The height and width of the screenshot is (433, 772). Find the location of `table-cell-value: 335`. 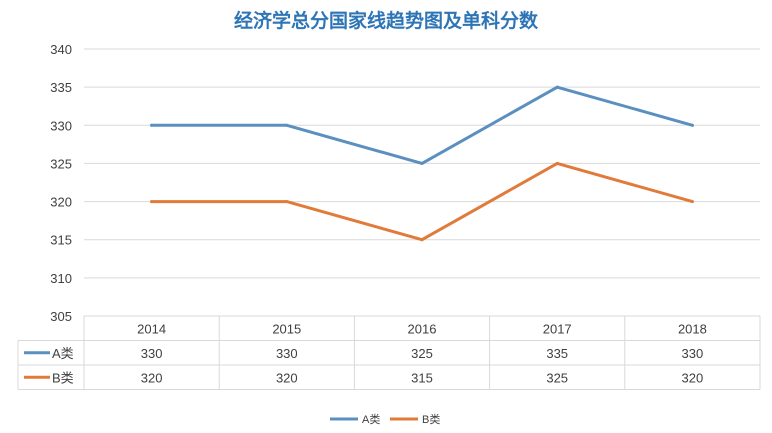

table-cell-value: 335 is located at coordinates (557, 353).